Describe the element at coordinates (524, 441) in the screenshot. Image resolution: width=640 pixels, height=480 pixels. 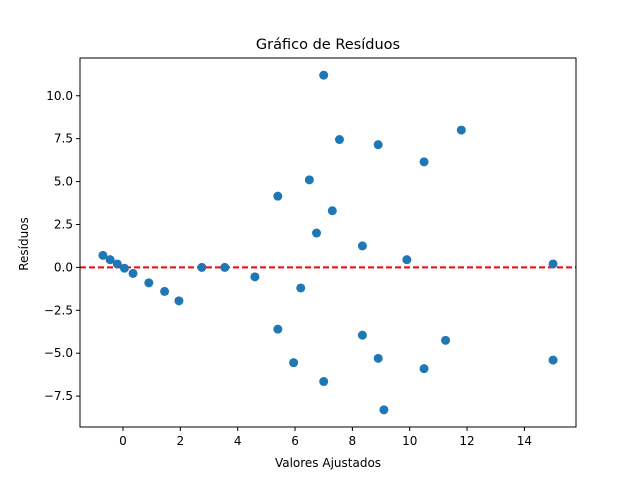
I see `x-tick-label-7: 14` at that location.